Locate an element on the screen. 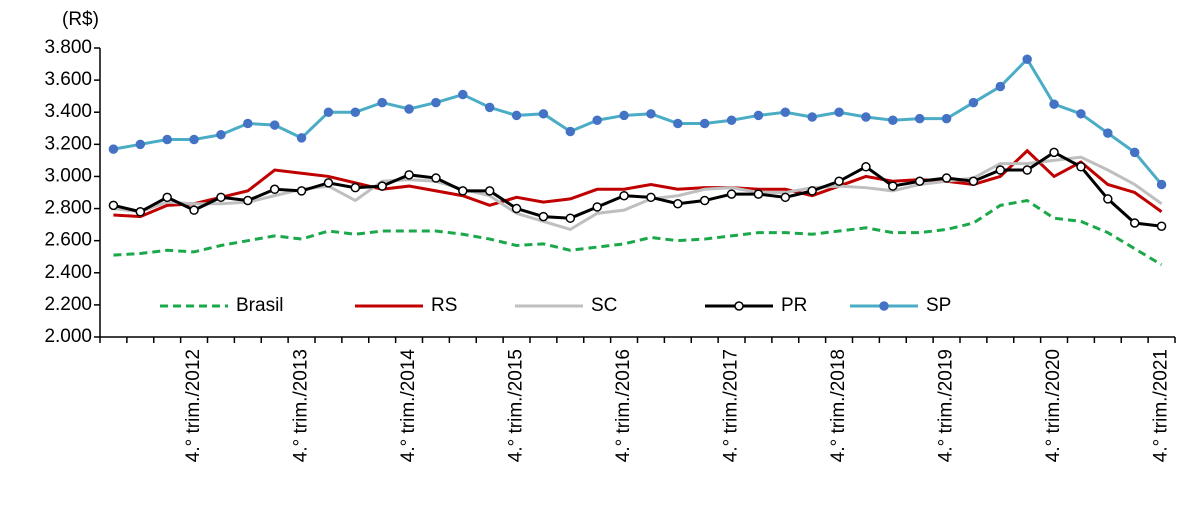  x-tick-label: 4.° trim./2015 is located at coordinates (516, 405).